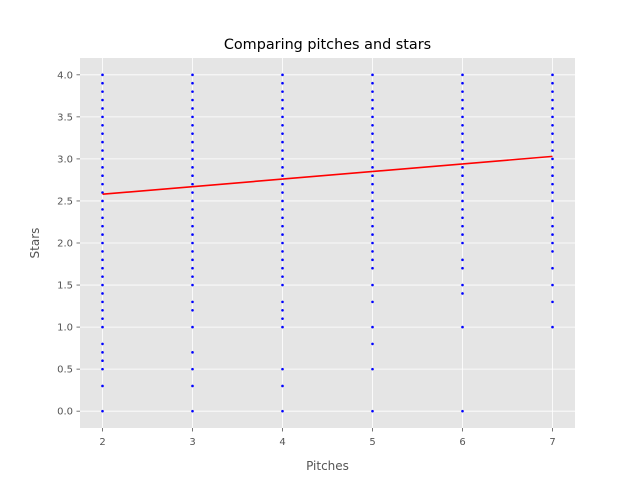  What do you see at coordinates (327, 175) in the screenshot?
I see `fit-line` at bounding box center [327, 175].